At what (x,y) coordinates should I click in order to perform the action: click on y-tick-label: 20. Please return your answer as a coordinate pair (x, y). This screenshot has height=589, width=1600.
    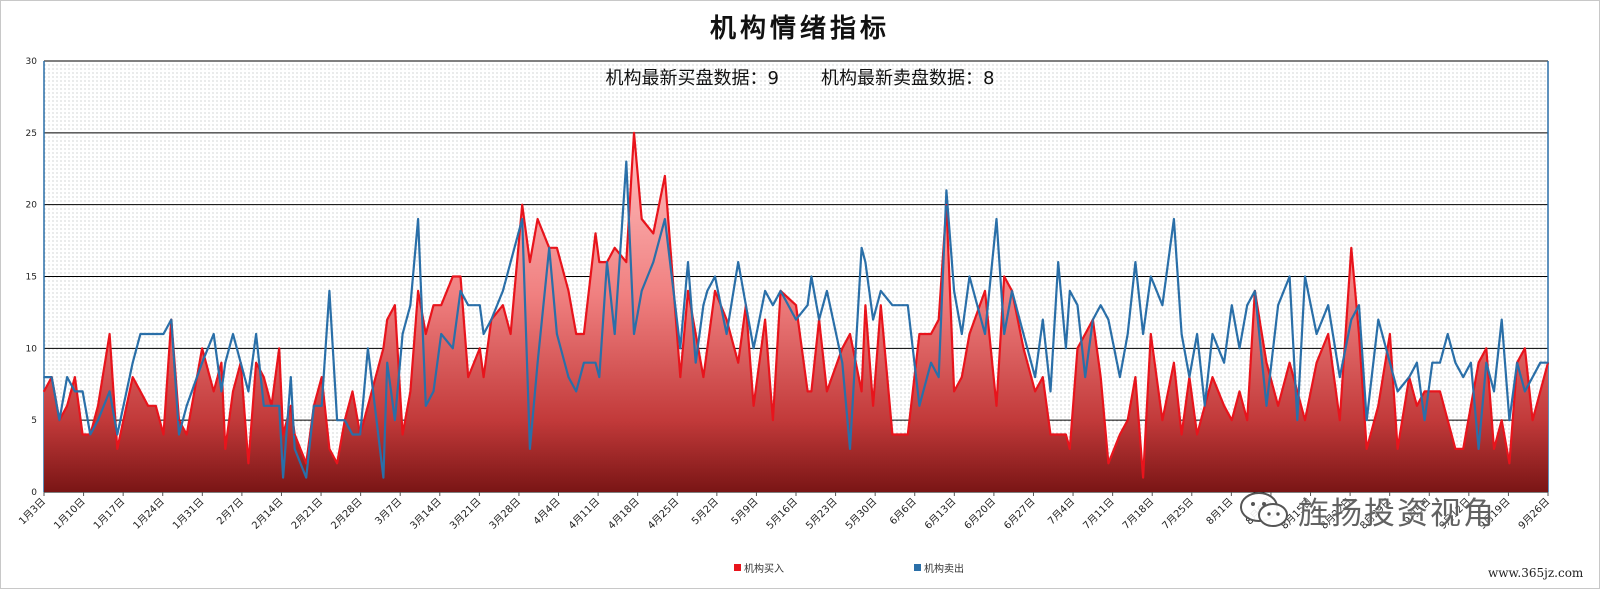
    Looking at the image, I should click on (32, 206).